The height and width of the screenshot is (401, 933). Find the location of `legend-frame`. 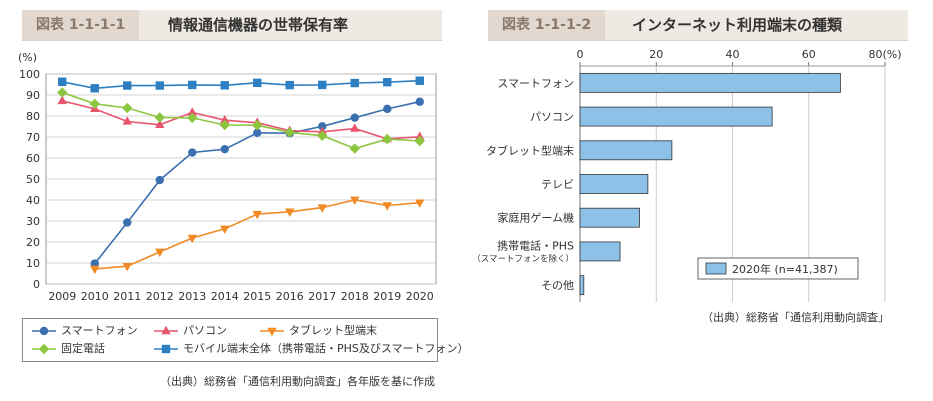

legend-frame is located at coordinates (778, 268).